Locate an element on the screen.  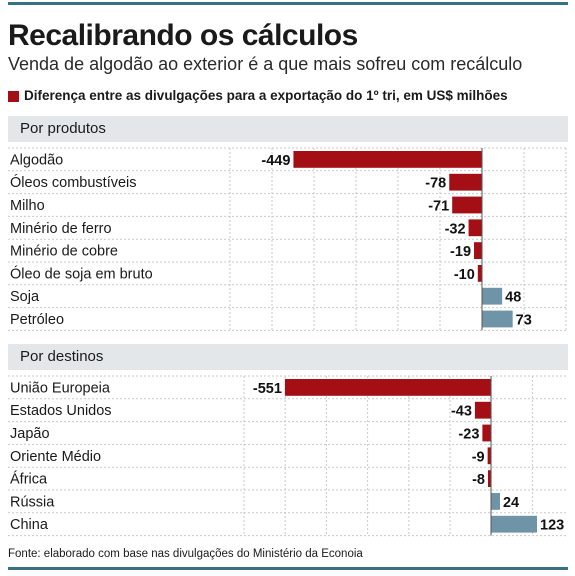
products-value-label: 73 is located at coordinates (524, 321).